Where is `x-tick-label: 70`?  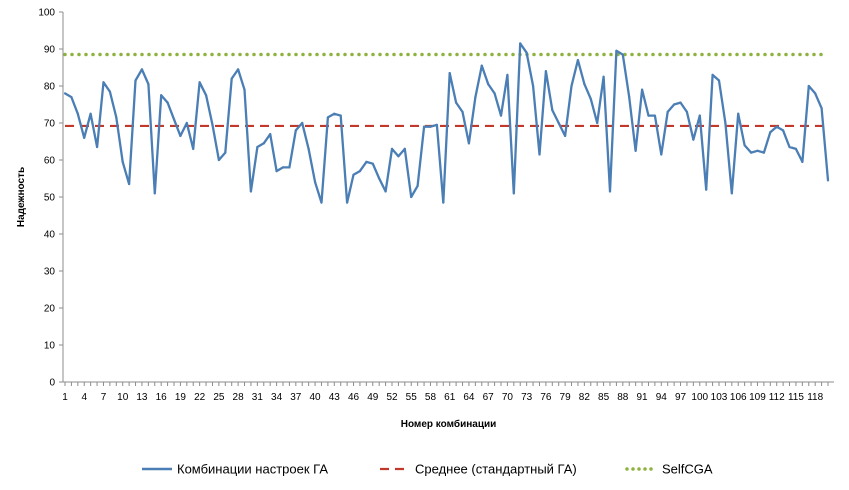 x-tick-label: 70 is located at coordinates (508, 397).